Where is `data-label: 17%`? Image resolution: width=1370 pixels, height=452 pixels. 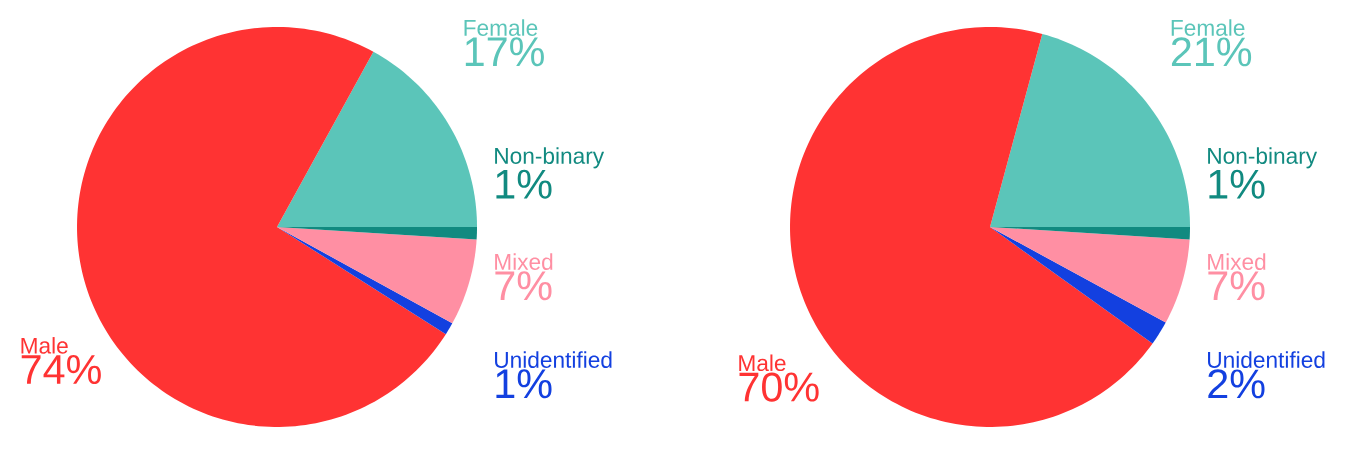
data-label: 17% is located at coordinates (504, 52).